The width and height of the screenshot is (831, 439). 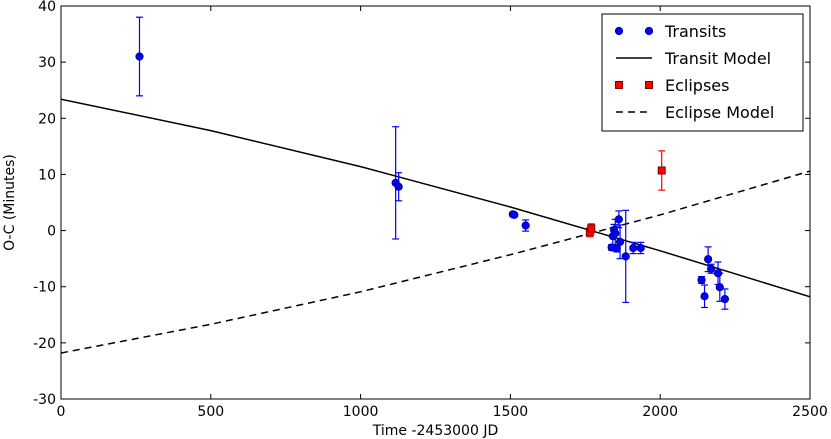 What do you see at coordinates (47, 63) in the screenshot?
I see `y-tick-label: 30` at bounding box center [47, 63].